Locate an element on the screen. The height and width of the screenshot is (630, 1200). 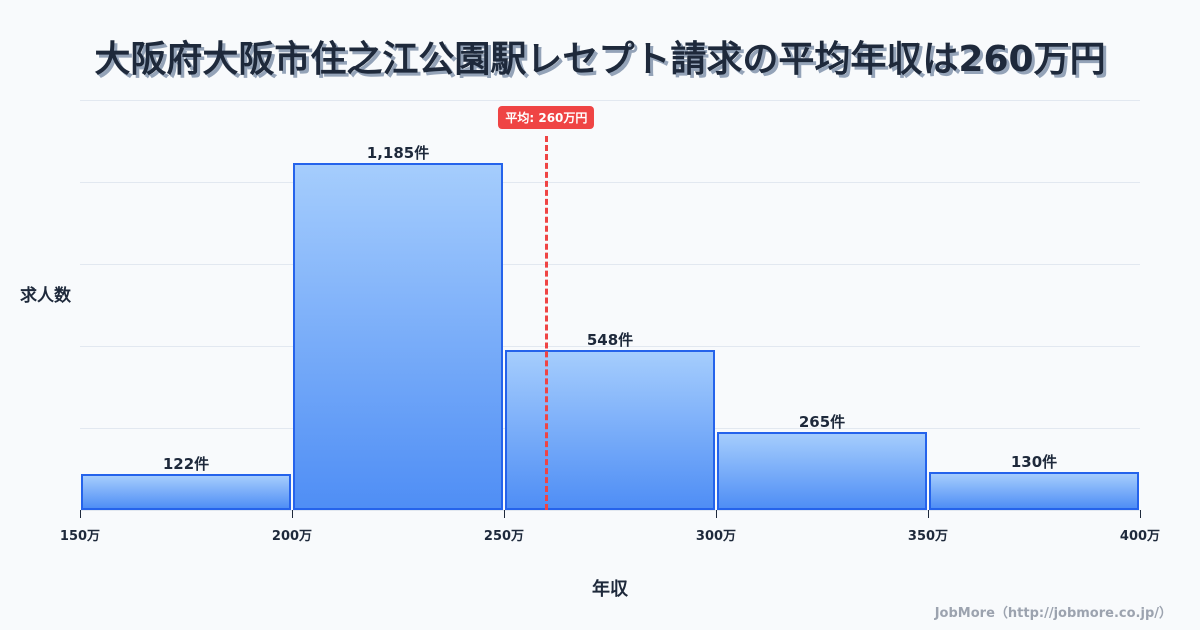
x-tick-label: 150万 is located at coordinates (80, 536).